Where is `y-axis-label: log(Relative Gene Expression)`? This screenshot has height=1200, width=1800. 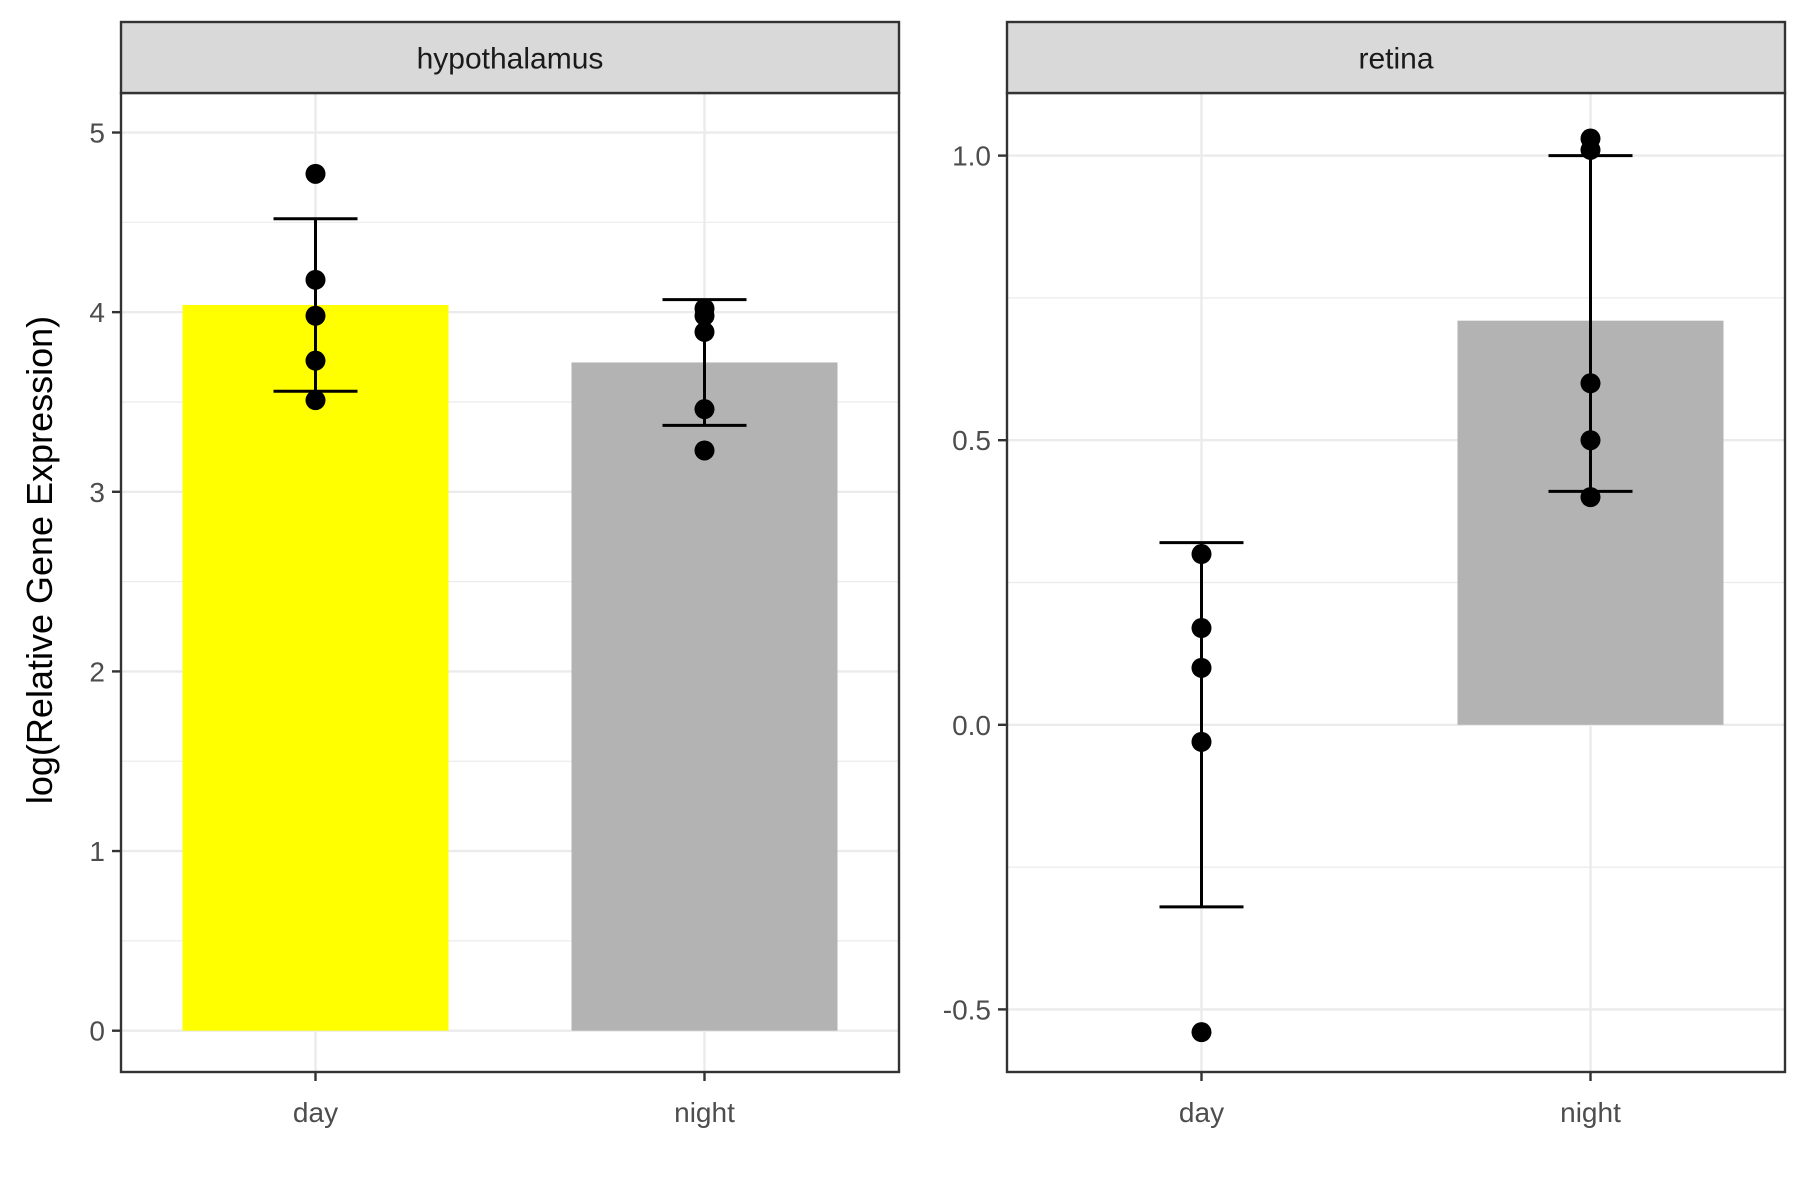 y-axis-label: log(Relative Gene Expression) is located at coordinates (39, 560).